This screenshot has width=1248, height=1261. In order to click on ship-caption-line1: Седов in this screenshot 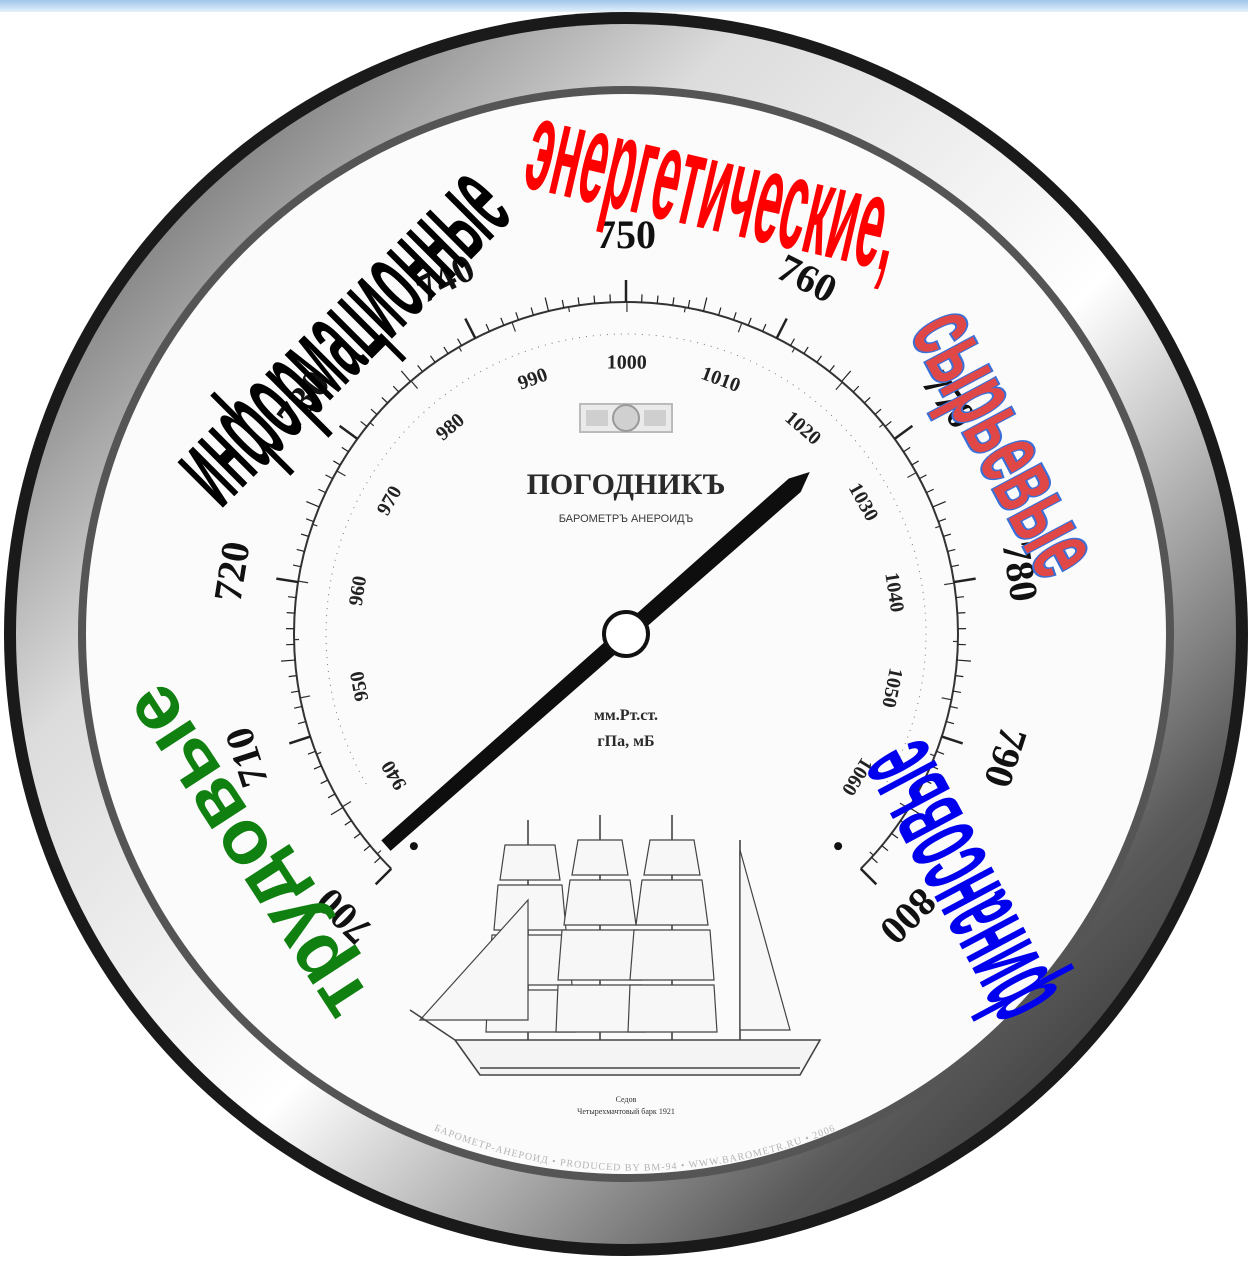, I will do `click(626, 1099)`.